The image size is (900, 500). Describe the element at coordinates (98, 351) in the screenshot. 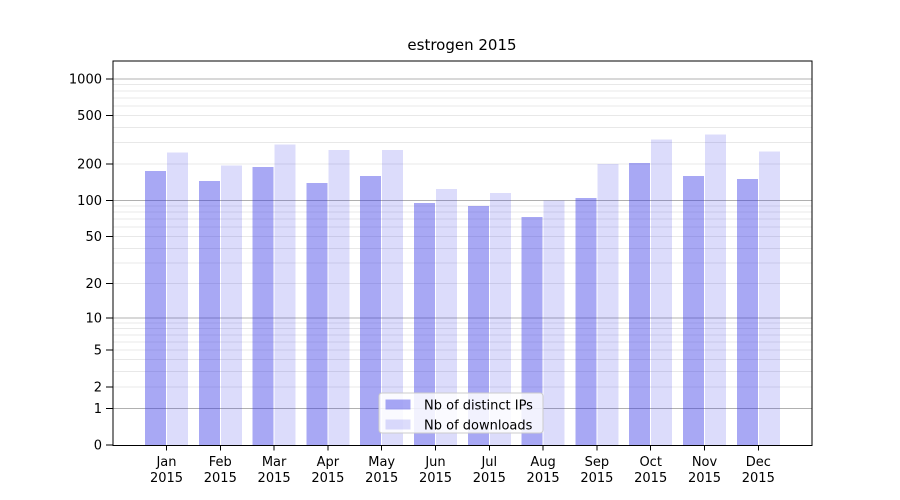

I see `y-tick-label: 5` at that location.